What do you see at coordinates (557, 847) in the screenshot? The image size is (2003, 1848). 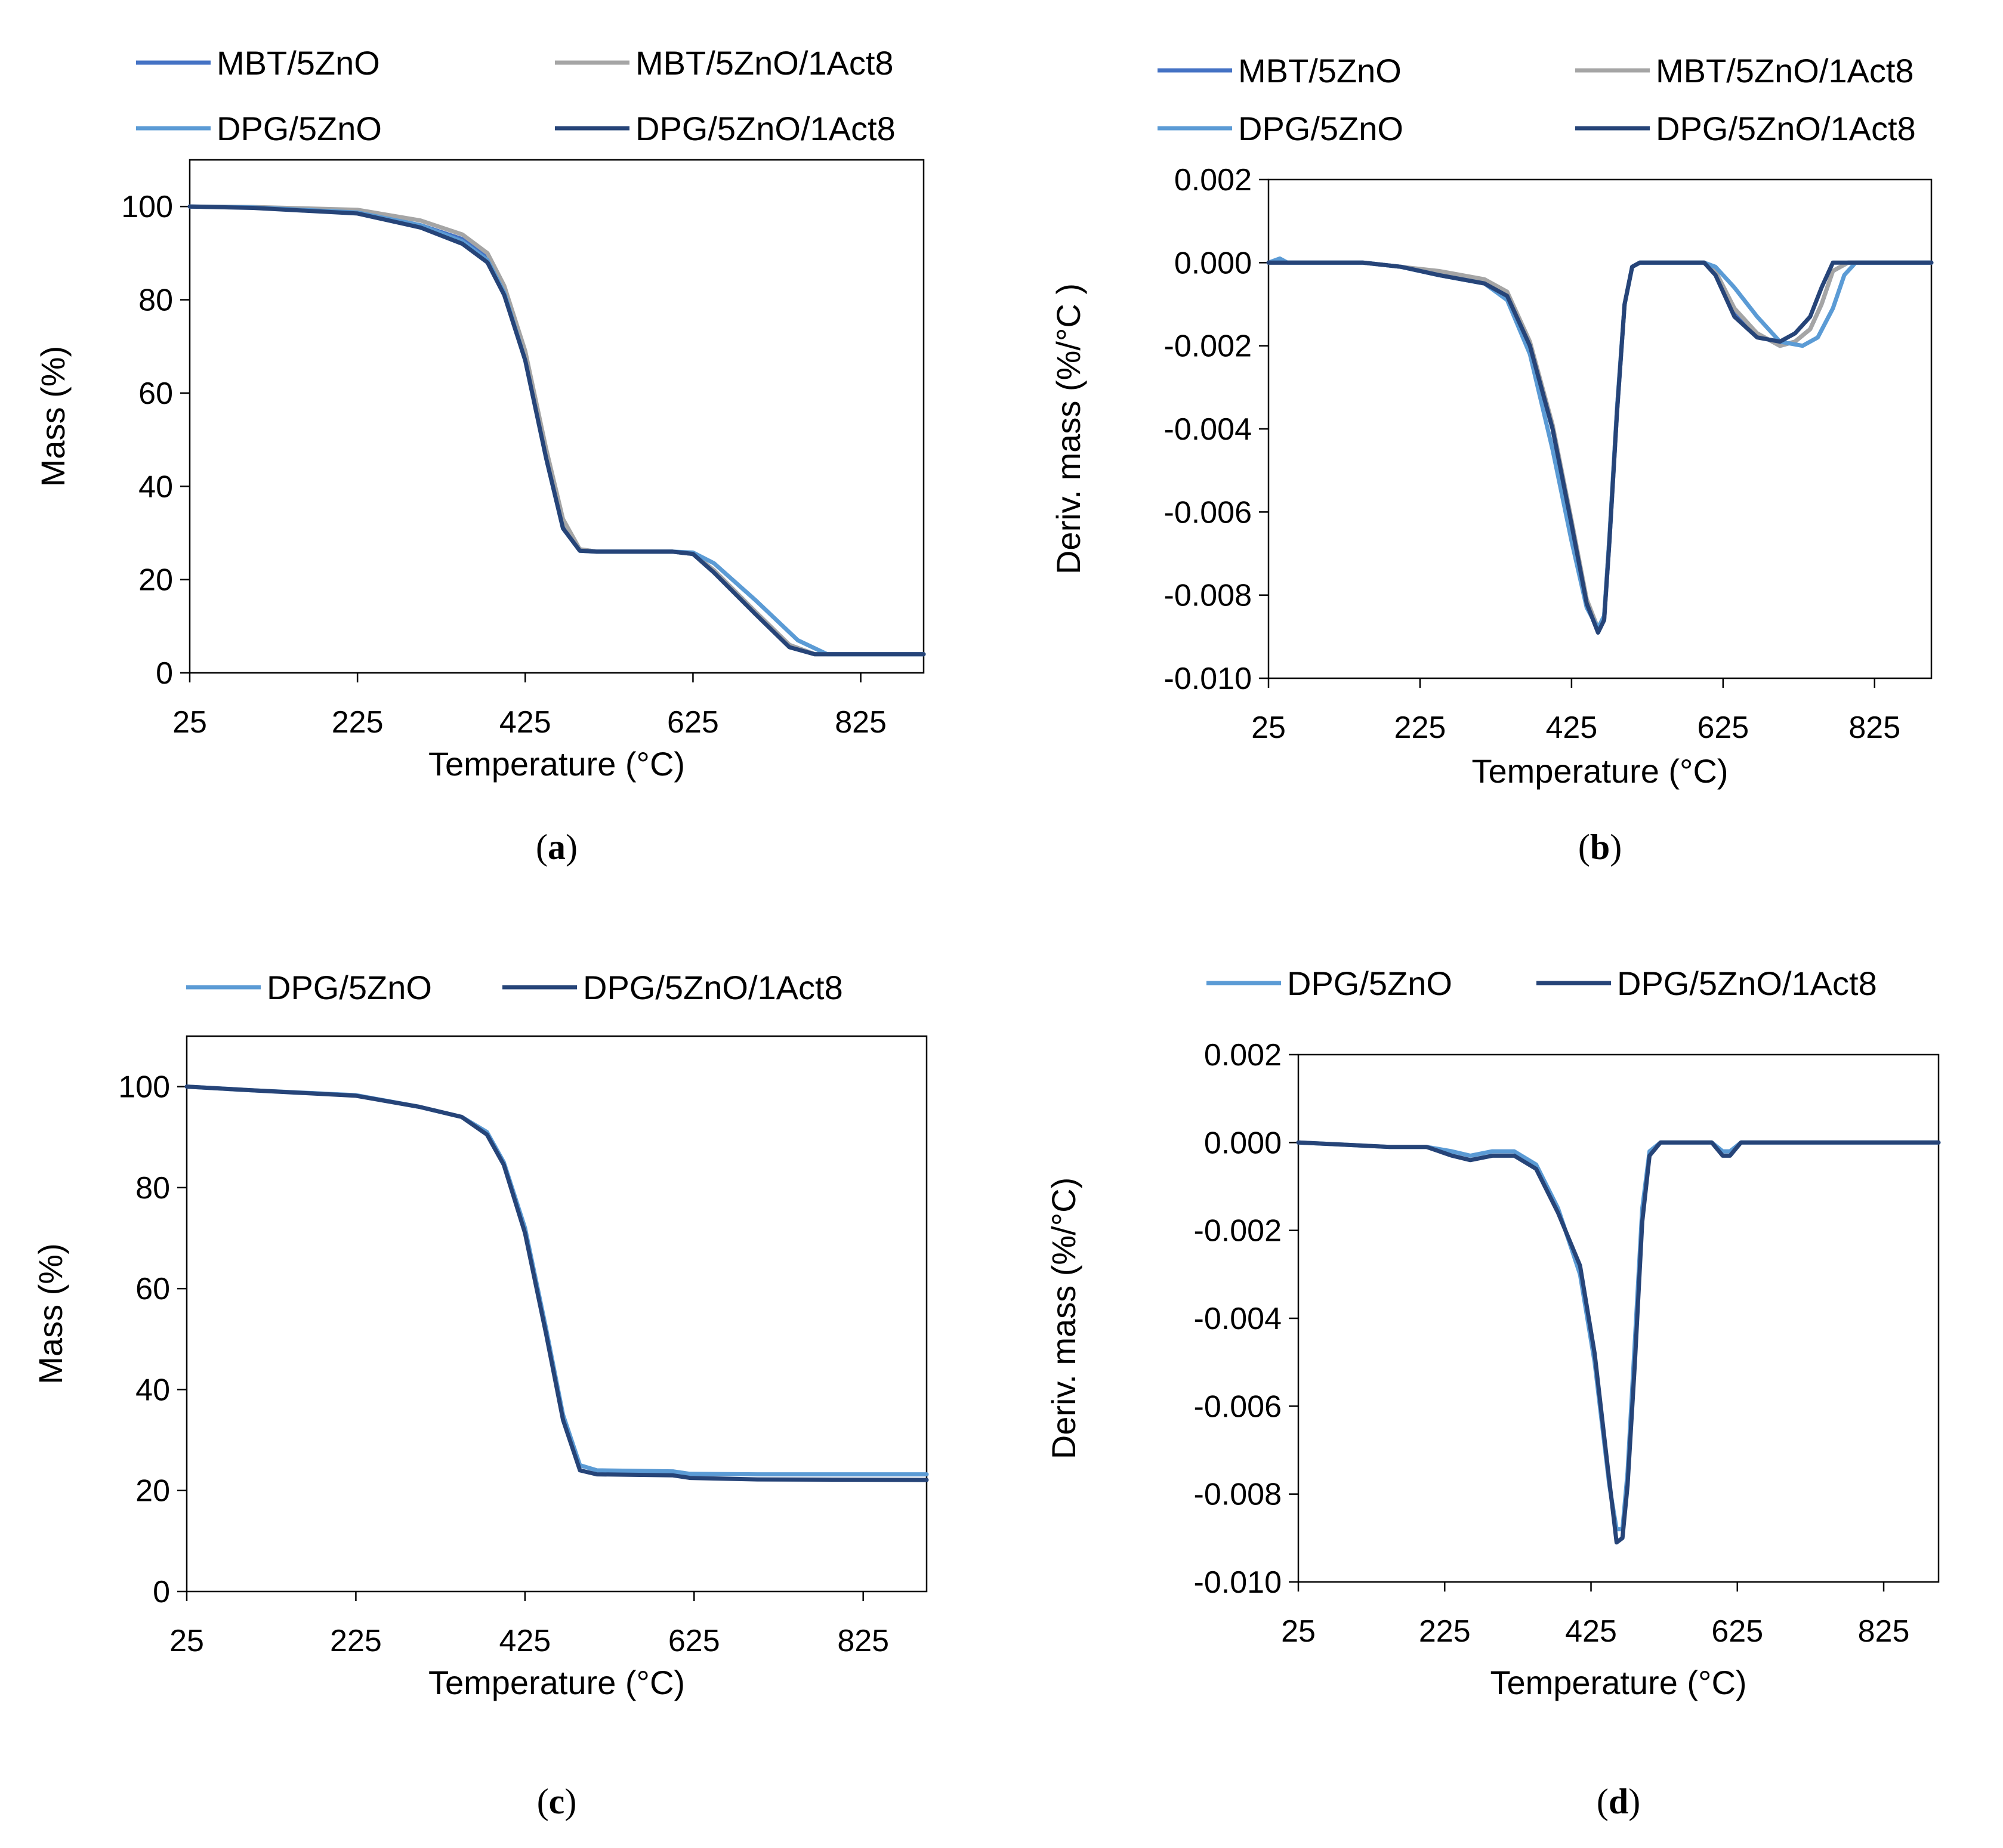 I see `panel-caption: (a)` at bounding box center [557, 847].